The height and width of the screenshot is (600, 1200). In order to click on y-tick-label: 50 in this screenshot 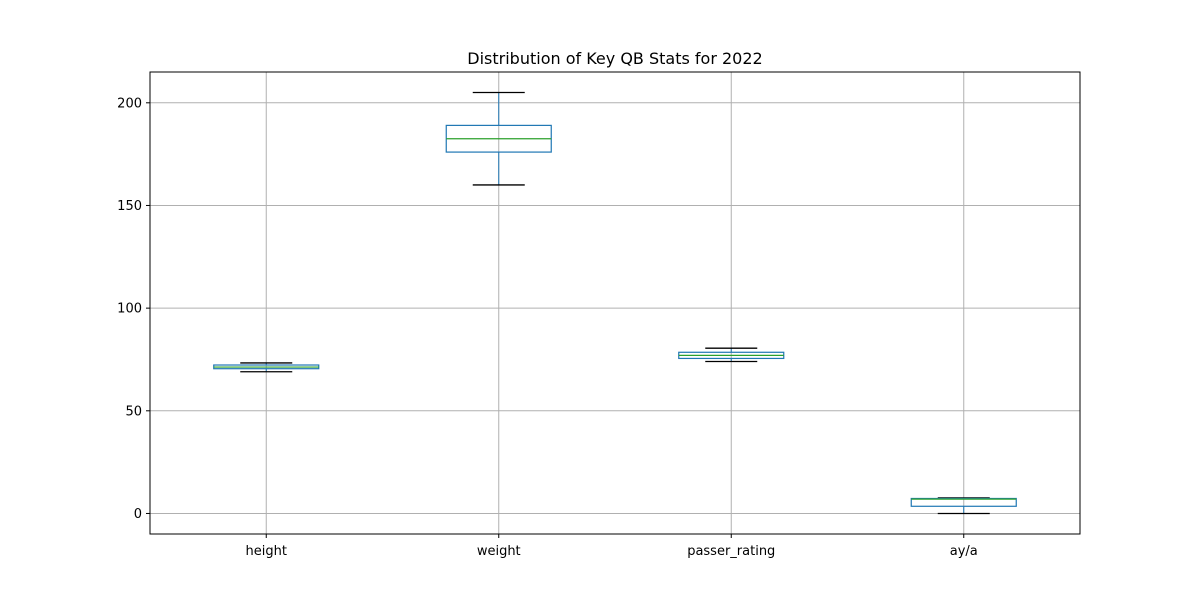, I will do `click(133, 411)`.